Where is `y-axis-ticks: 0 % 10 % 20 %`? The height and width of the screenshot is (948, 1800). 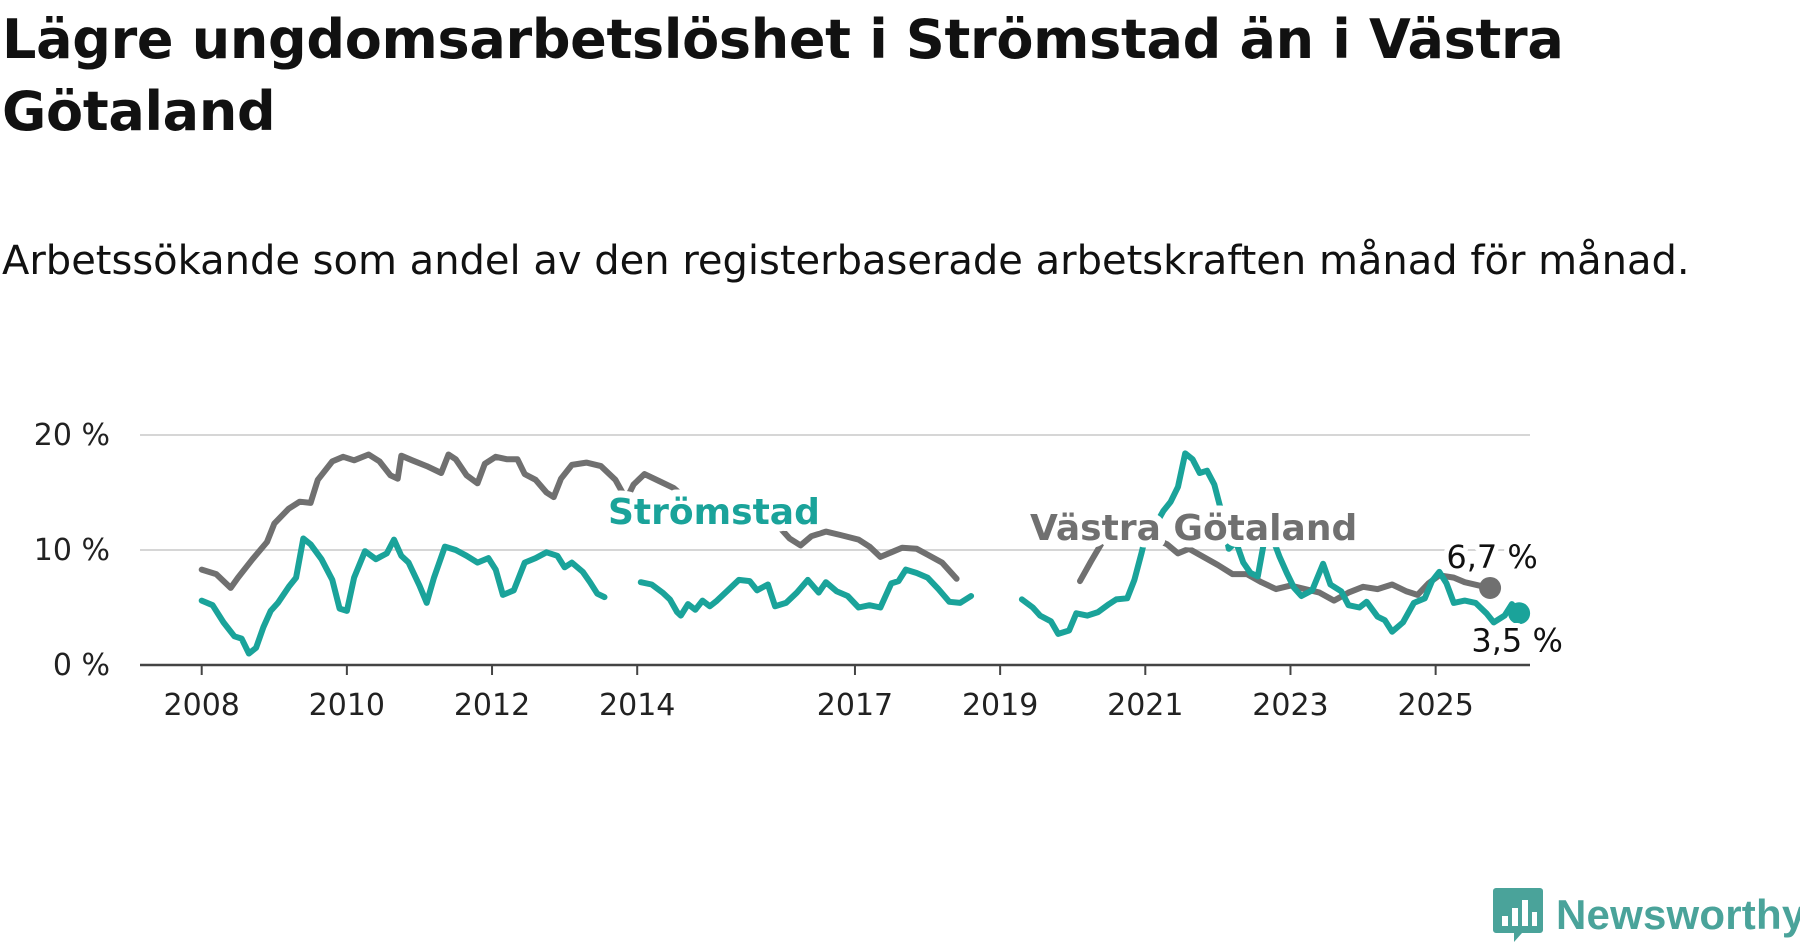
y-axis-ticks: 0 % 10 % 20 % is located at coordinates (72, 550).